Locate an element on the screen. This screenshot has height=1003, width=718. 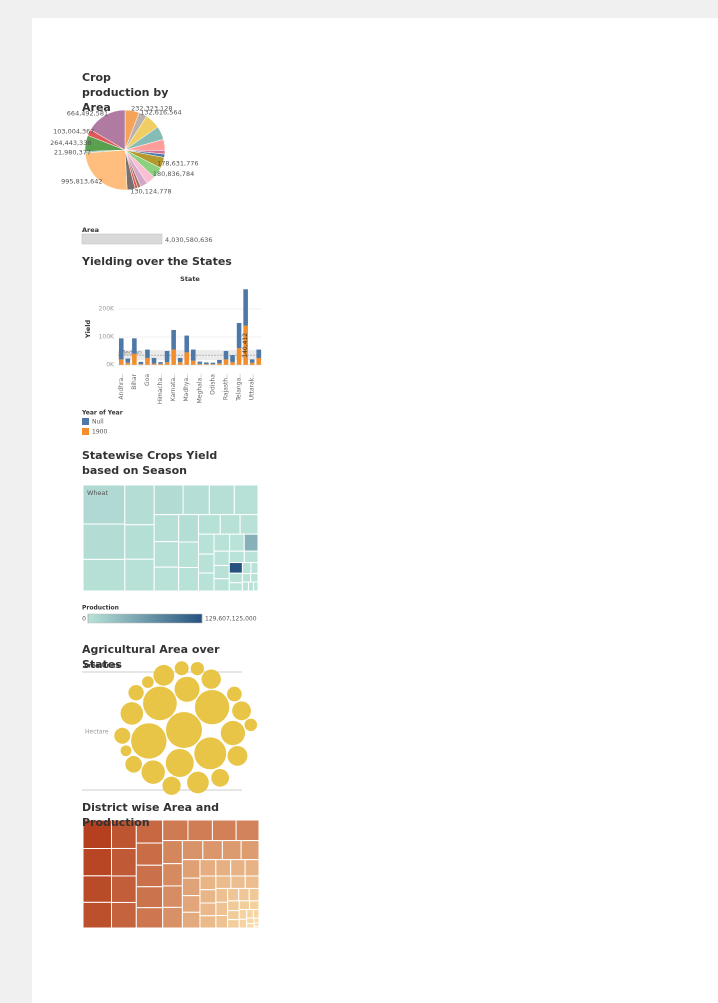
color-legend-label: 129,607,125,000 is located at coordinates (231, 619).